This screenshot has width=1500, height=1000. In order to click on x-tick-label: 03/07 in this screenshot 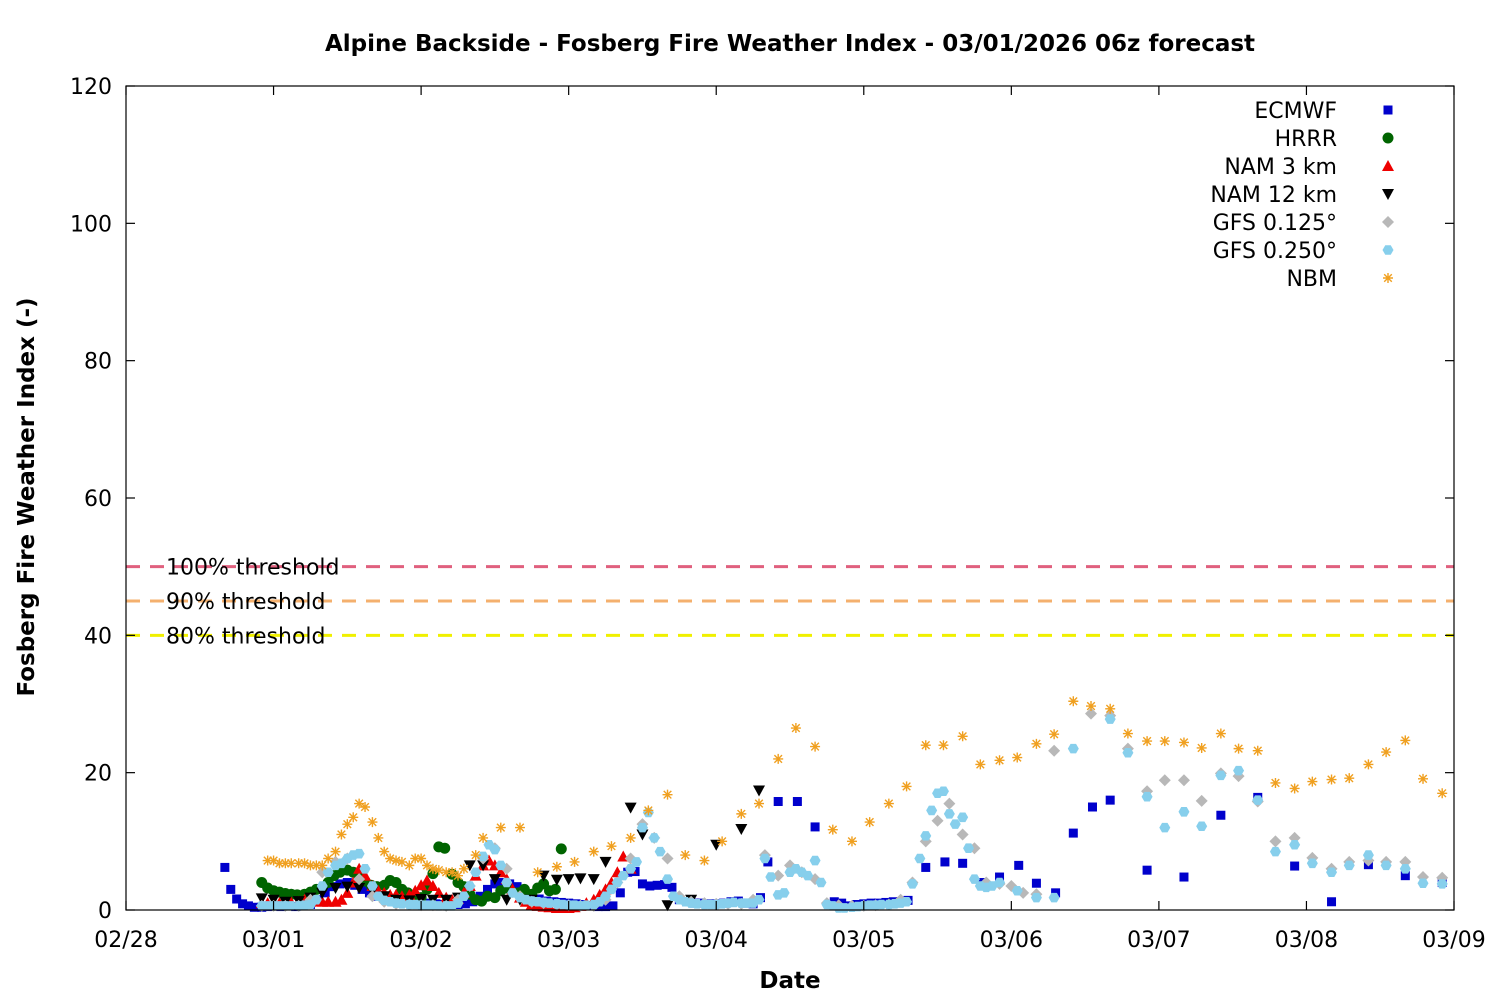, I will do `click(1158, 940)`.